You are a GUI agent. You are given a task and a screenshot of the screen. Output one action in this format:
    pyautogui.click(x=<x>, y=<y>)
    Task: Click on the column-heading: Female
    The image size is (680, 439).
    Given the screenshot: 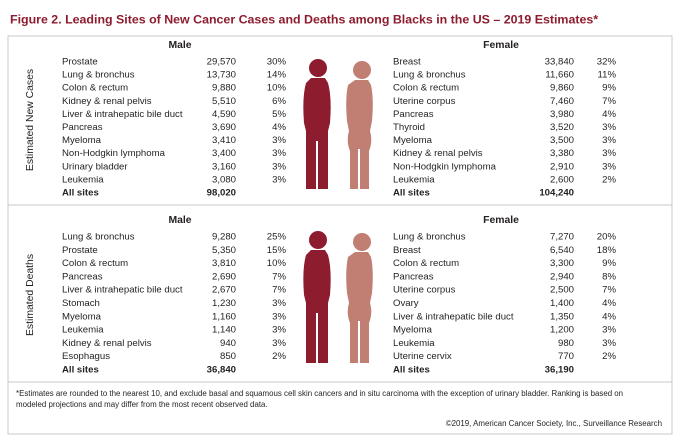 What is the action you would take?
    pyautogui.click(x=501, y=45)
    